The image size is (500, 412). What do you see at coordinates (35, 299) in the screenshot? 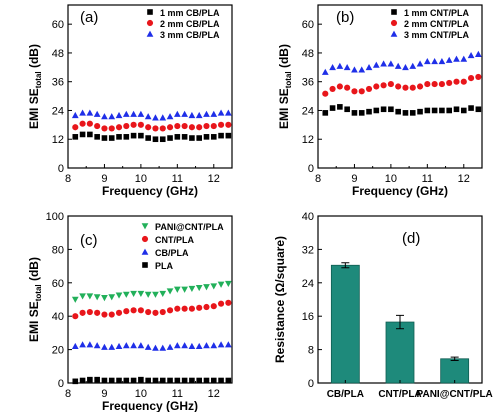
I see `panel-c-y-axis-label: EMI SEtotal (dB)` at bounding box center [35, 299].